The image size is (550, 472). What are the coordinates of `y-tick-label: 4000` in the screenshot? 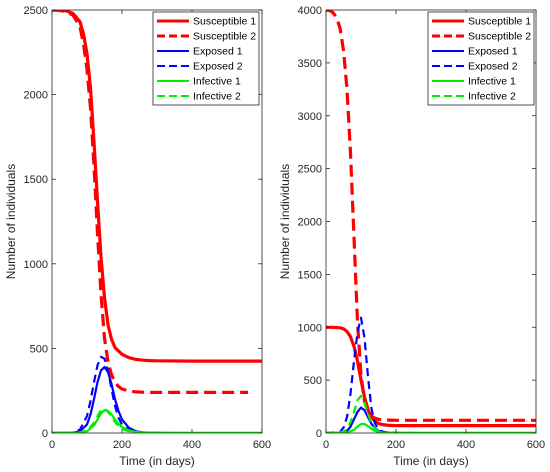 It's located at (310, 11).